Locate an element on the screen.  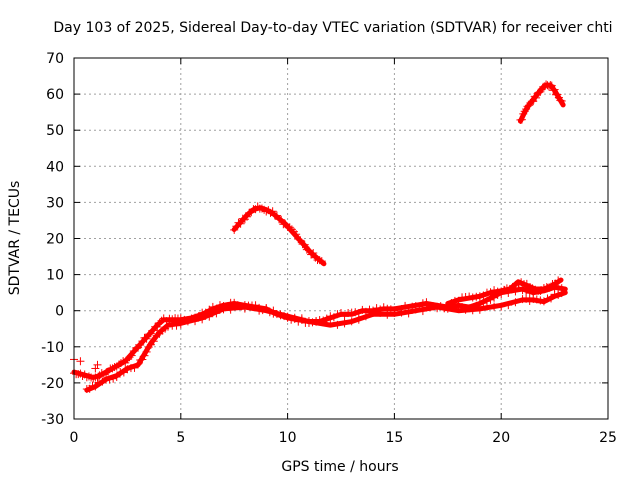
y-tick-label: -10 is located at coordinates (52, 348).